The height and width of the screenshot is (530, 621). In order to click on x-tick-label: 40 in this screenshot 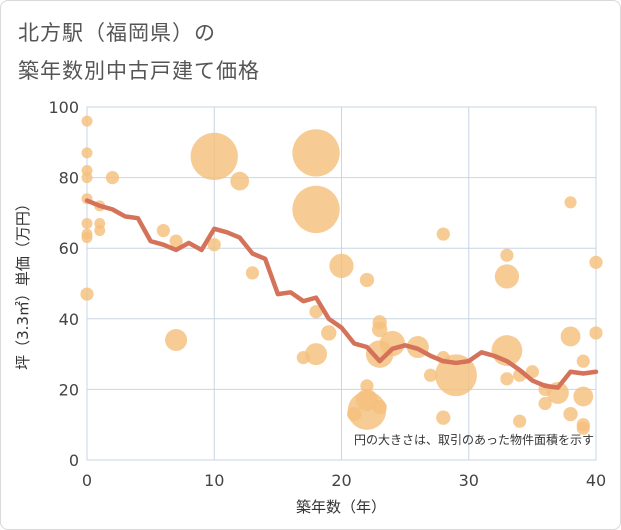, I will do `click(596, 480)`.